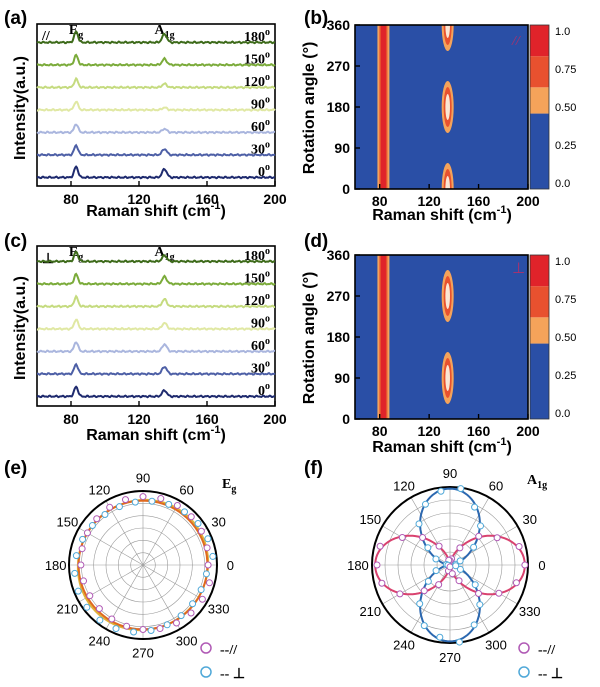 Image resolution: width=600 pixels, height=687 pixels. What do you see at coordinates (156, 324) in the screenshot?
I see `spectra-c` at bounding box center [156, 324].